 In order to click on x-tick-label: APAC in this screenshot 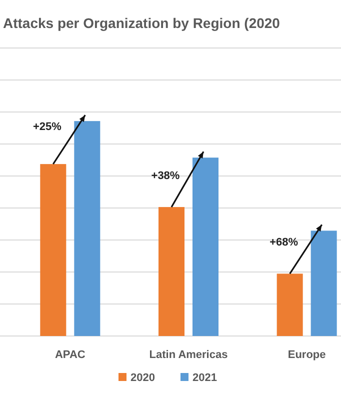, I will do `click(70, 355)`.